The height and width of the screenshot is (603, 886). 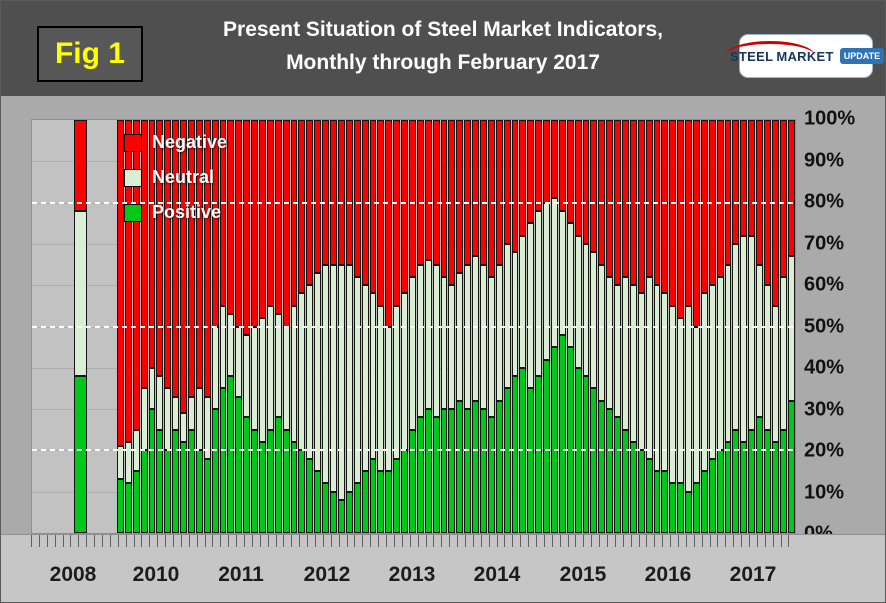 What do you see at coordinates (583, 574) in the screenshot?
I see `x-axis-year-label-2015: 2015` at bounding box center [583, 574].